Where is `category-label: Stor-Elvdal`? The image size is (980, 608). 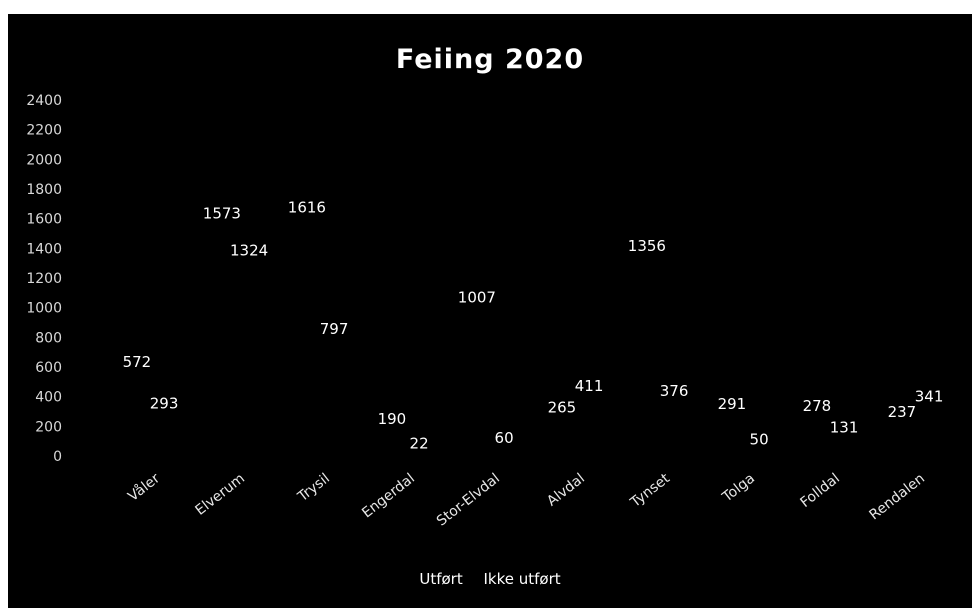 category-label: Stor-Elvdal is located at coordinates (468, 500).